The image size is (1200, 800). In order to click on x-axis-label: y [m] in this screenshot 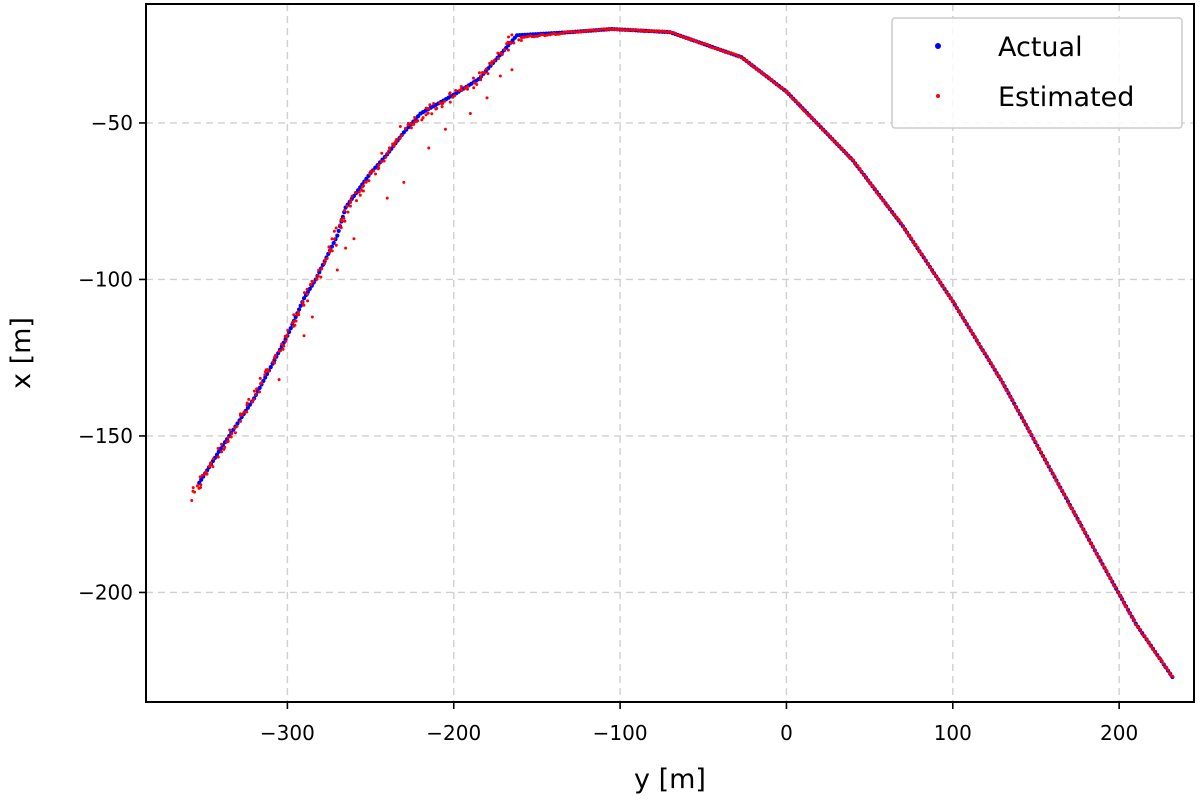, I will do `click(670, 779)`.